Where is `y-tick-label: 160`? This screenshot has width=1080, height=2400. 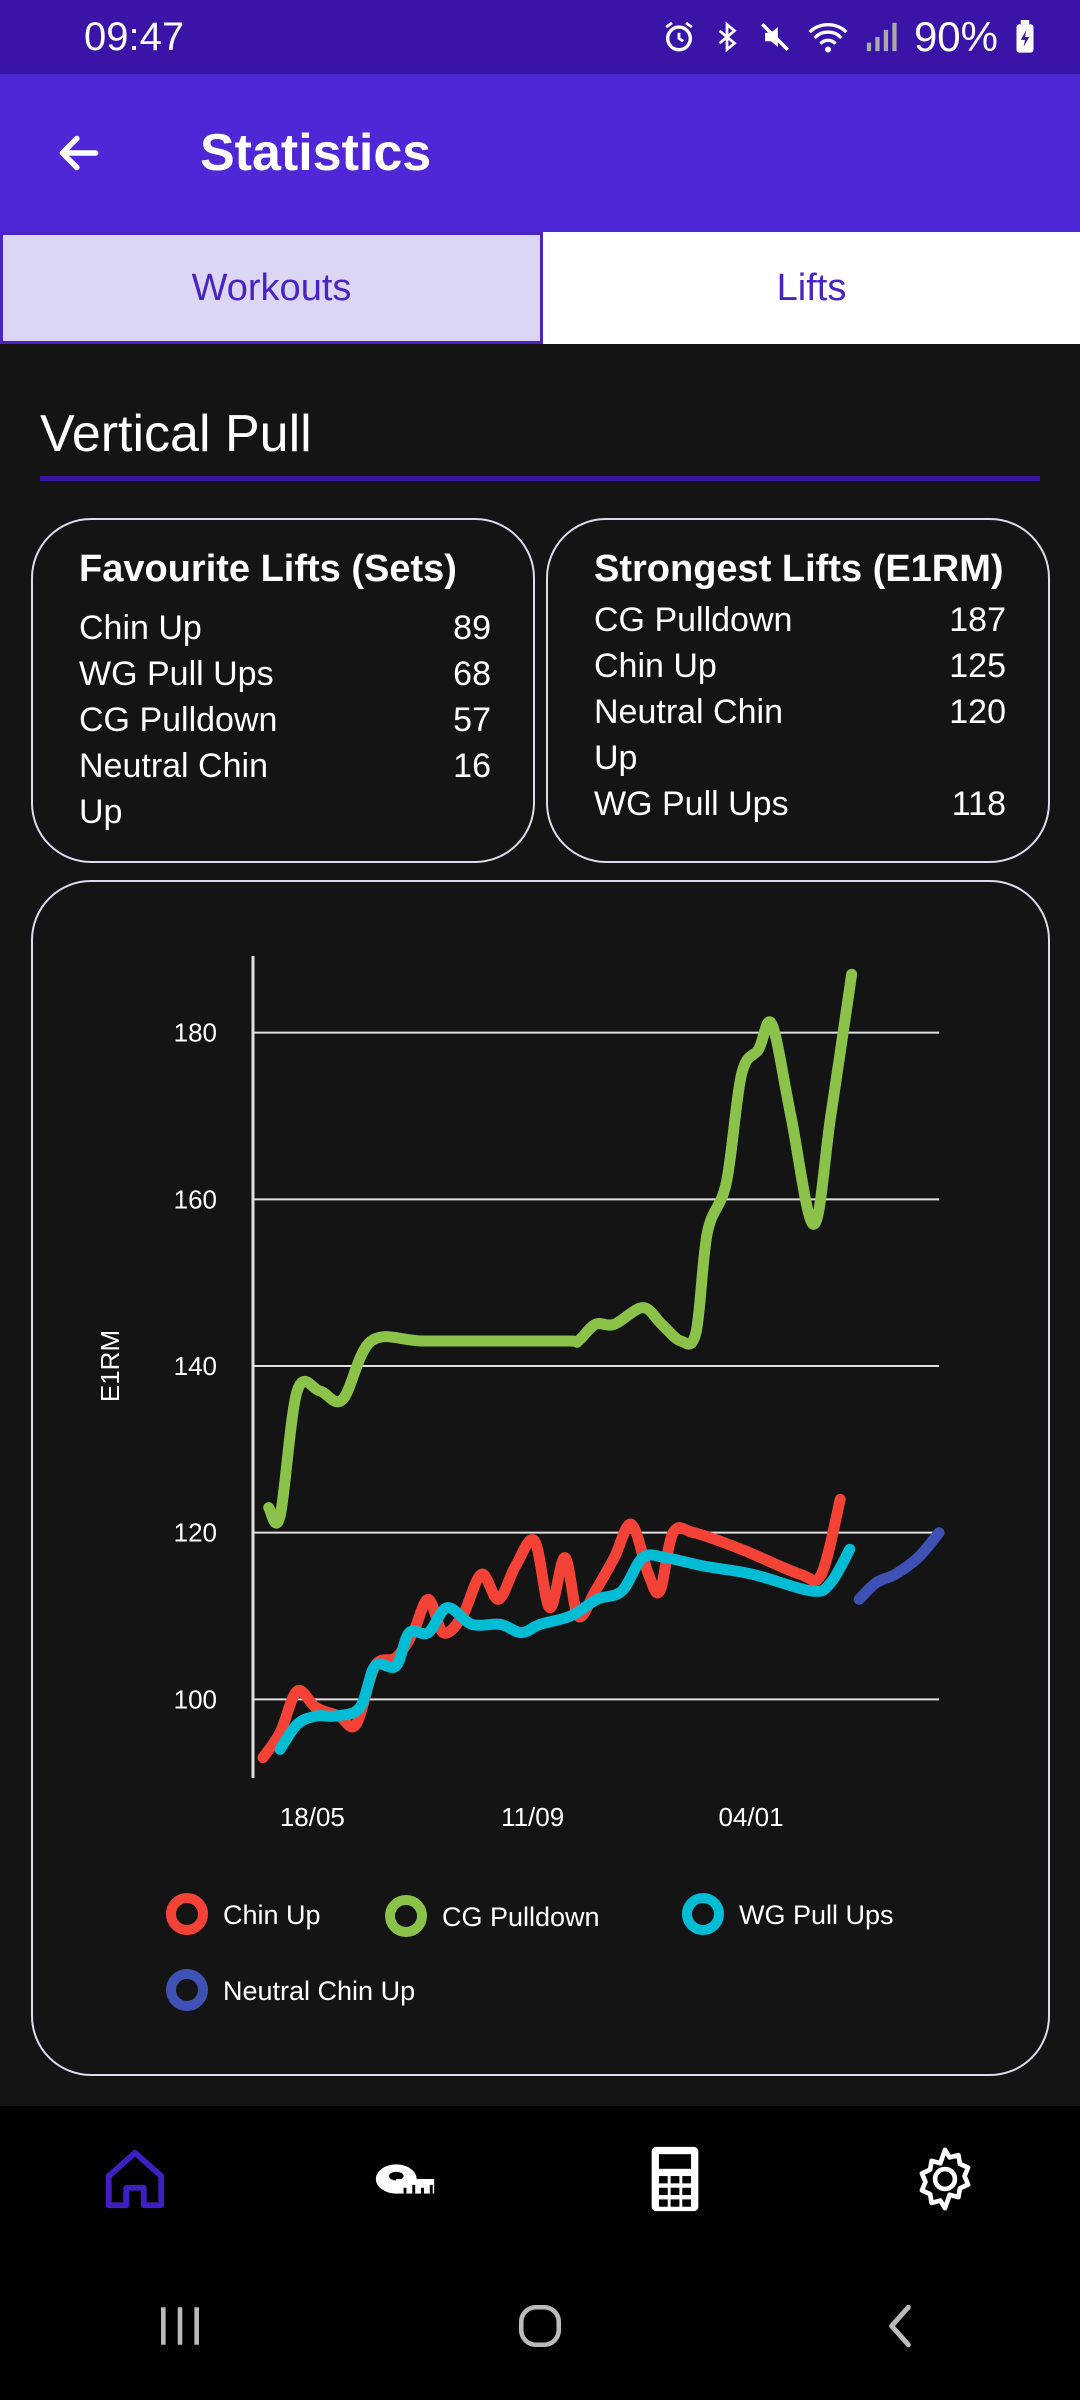
y-tick-label: 160 is located at coordinates (195, 1199).